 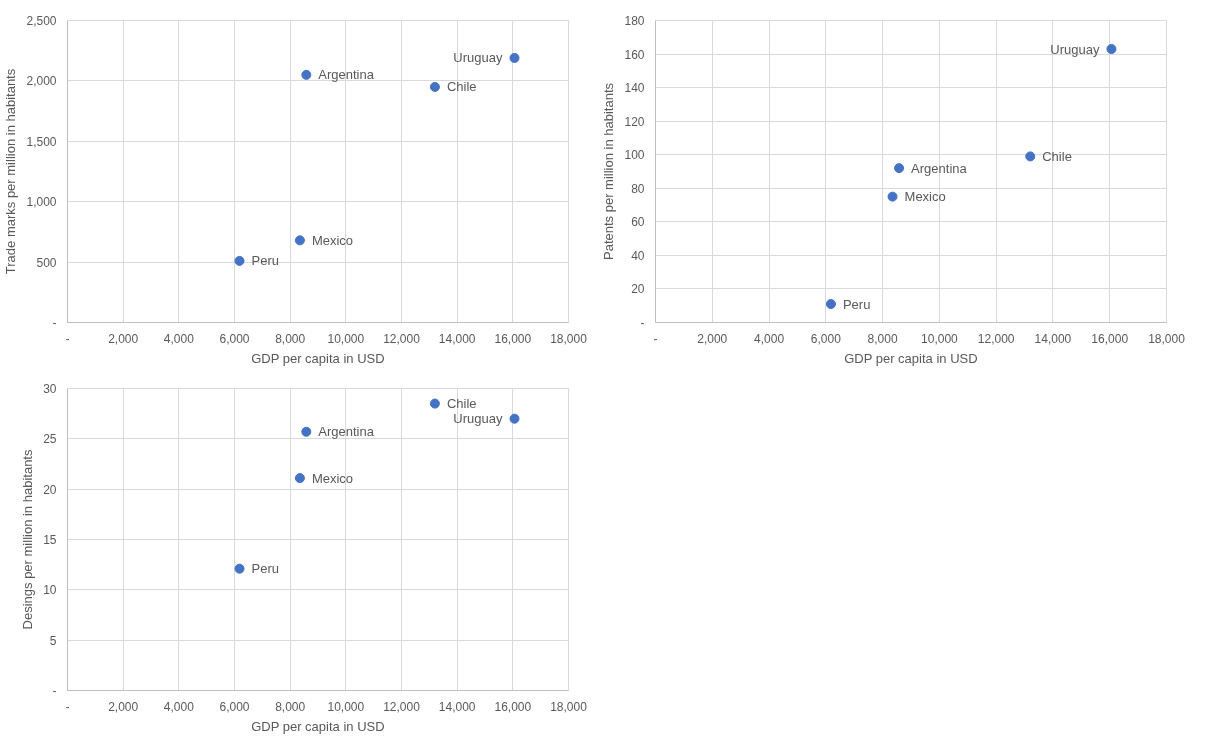 What do you see at coordinates (50, 389) in the screenshot?
I see `y-tick-label: 30` at bounding box center [50, 389].